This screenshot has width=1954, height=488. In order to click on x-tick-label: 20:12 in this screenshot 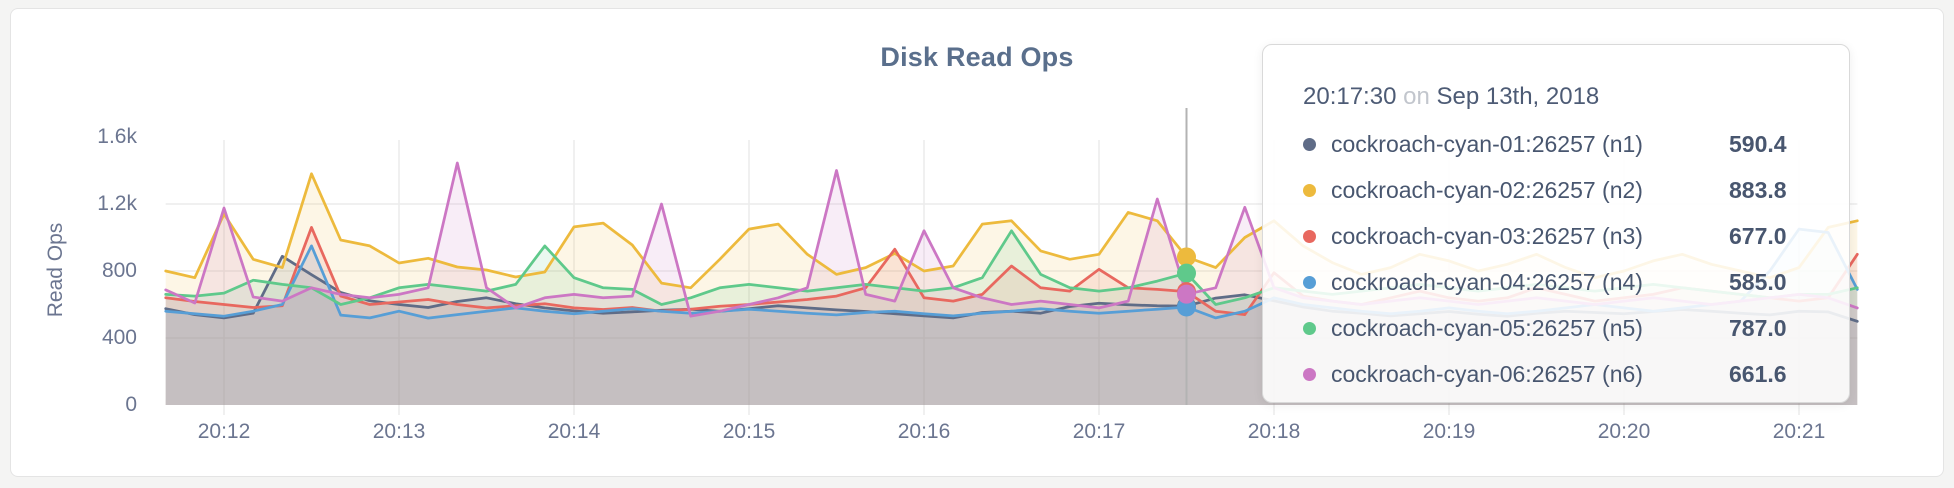, I will do `click(224, 431)`.